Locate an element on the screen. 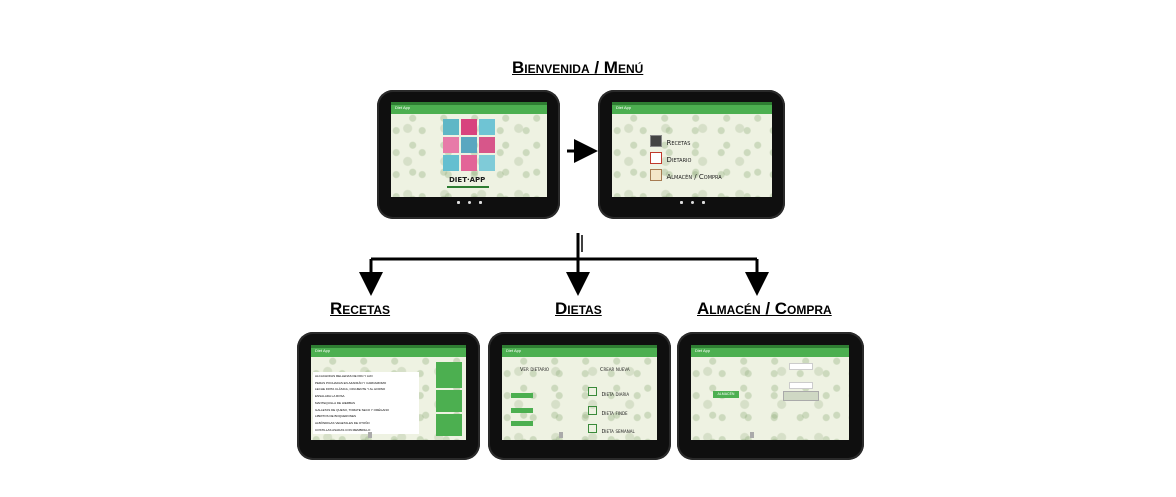 The height and width of the screenshot is (497, 1176). menu-item-dietario: Dietario is located at coordinates (670, 158).